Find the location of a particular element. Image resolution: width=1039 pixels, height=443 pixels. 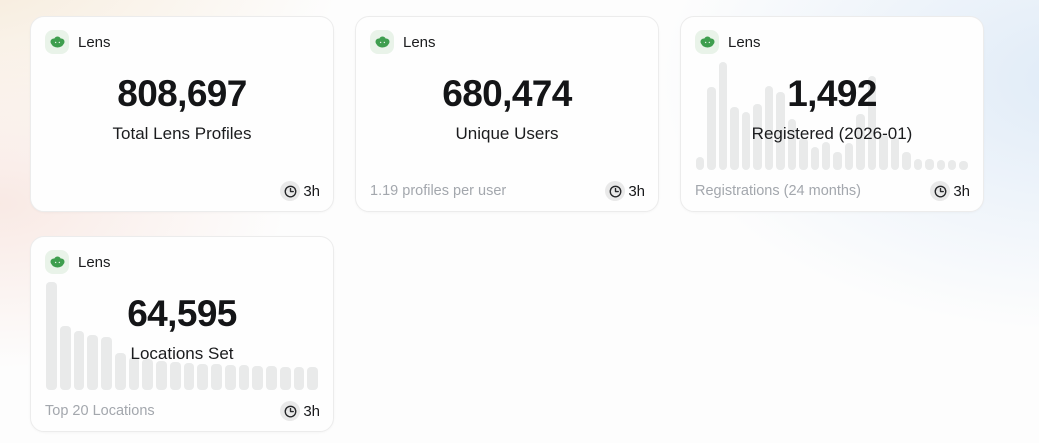

stat-card: Lens 808,697 Total Lens Profiles 3h is located at coordinates (182, 114).